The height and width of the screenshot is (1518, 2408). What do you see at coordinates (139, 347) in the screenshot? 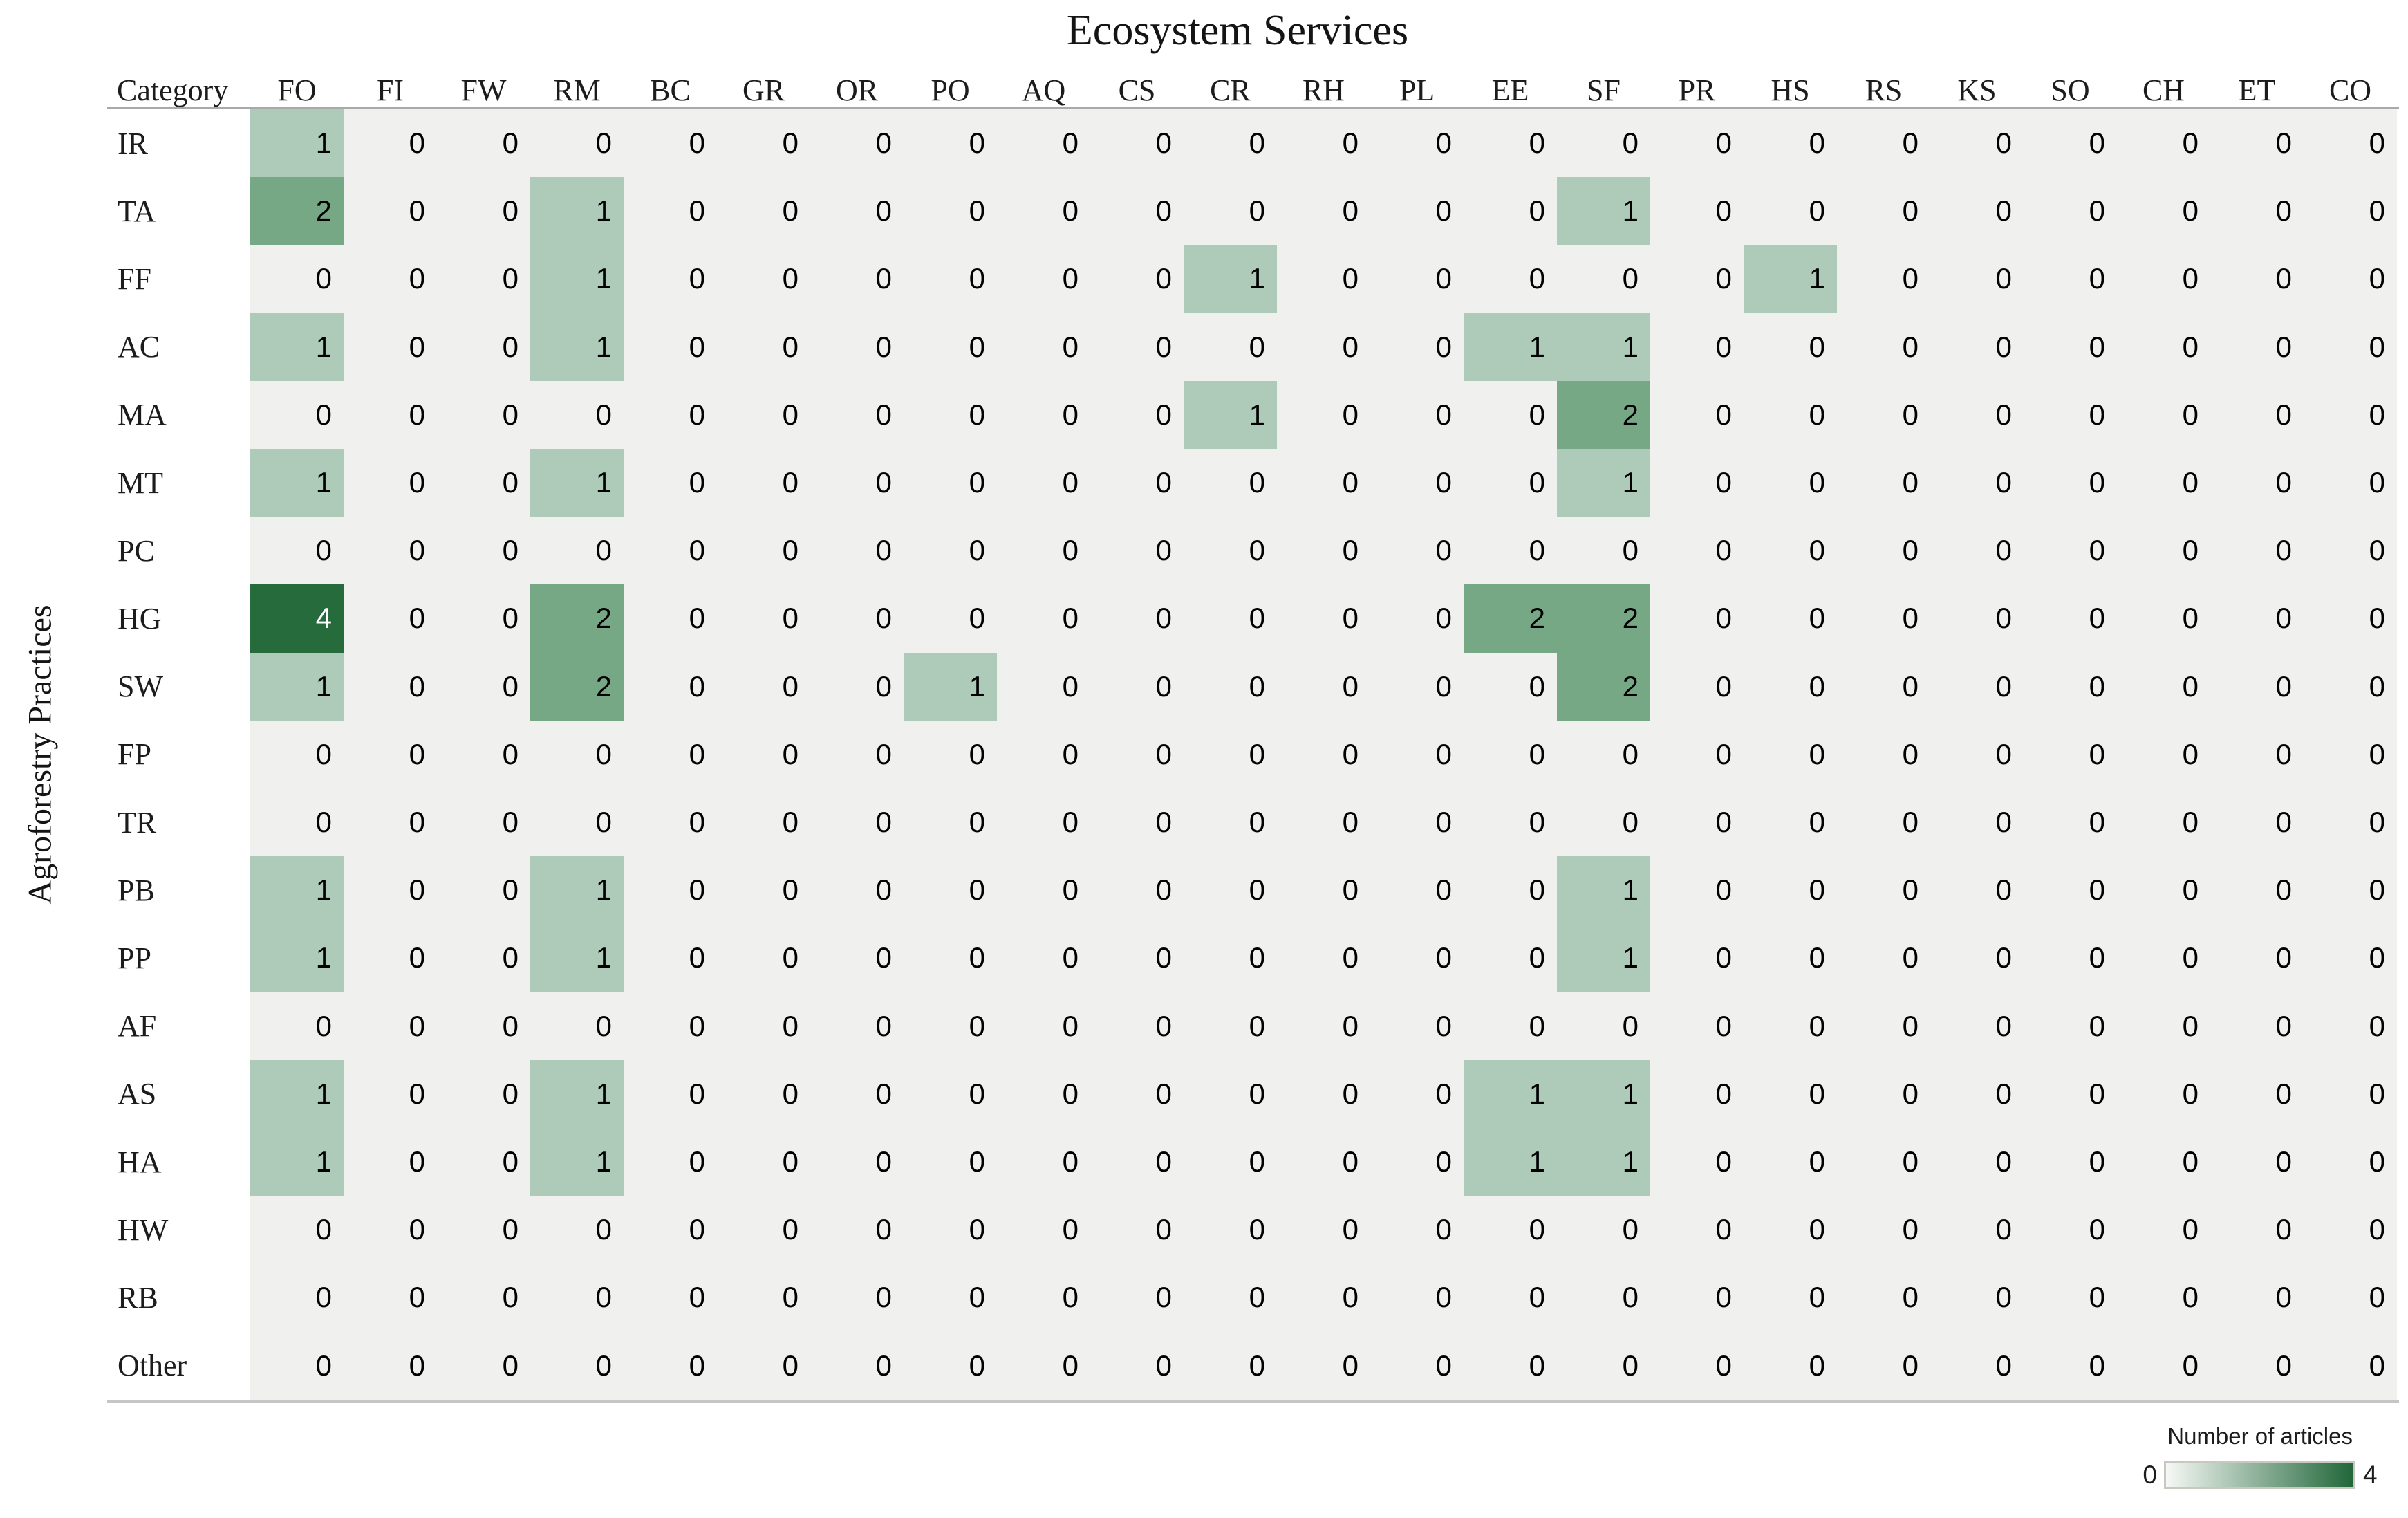
I see `row-label-AC: AC` at bounding box center [139, 347].